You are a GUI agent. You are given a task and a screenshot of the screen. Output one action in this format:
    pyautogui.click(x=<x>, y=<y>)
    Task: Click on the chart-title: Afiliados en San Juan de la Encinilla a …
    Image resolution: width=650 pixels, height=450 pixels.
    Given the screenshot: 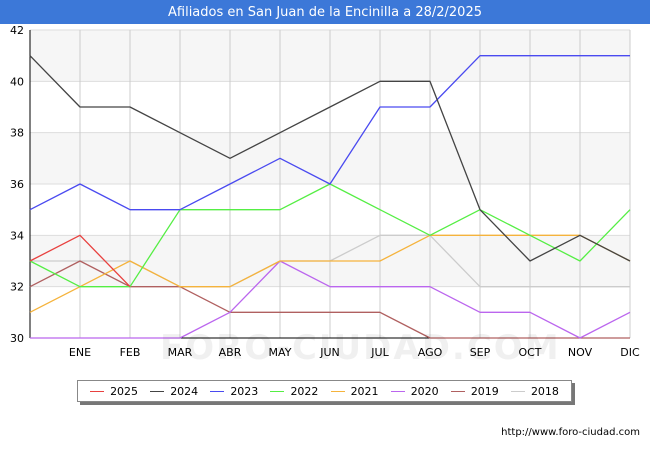 What is the action you would take?
    pyautogui.click(x=325, y=12)
    